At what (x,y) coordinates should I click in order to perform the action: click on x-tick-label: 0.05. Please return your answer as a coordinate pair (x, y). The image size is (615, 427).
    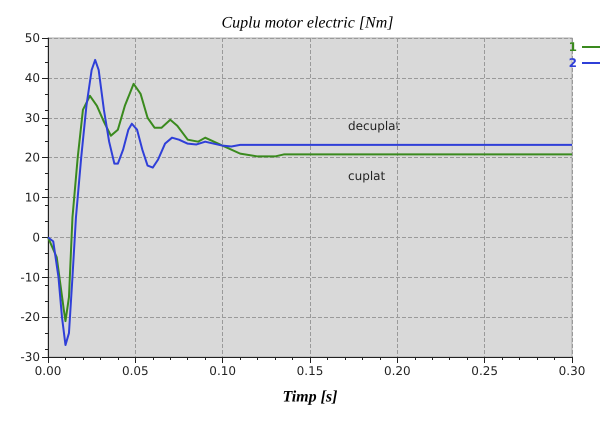
    Looking at the image, I should click on (135, 371).